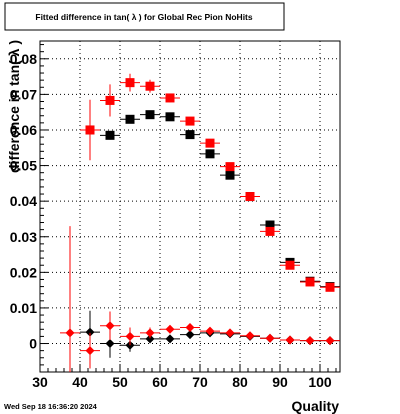  I want to click on y-tick-labels: 0 0.01 0.02 0.03 0.04 0.05 0.06 0.07 0.08, so click(23, 201).